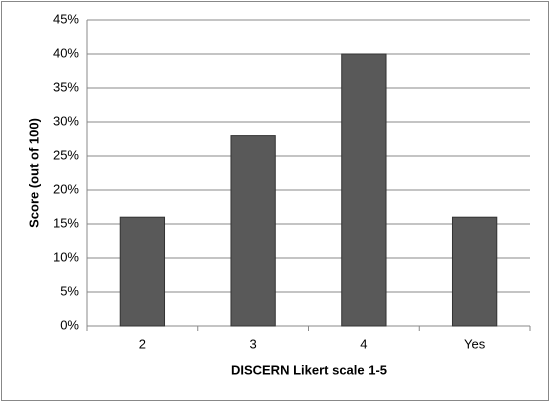 The width and height of the screenshot is (550, 407). Describe the element at coordinates (69, 324) in the screenshot. I see `y-tick-label: 0%` at that location.